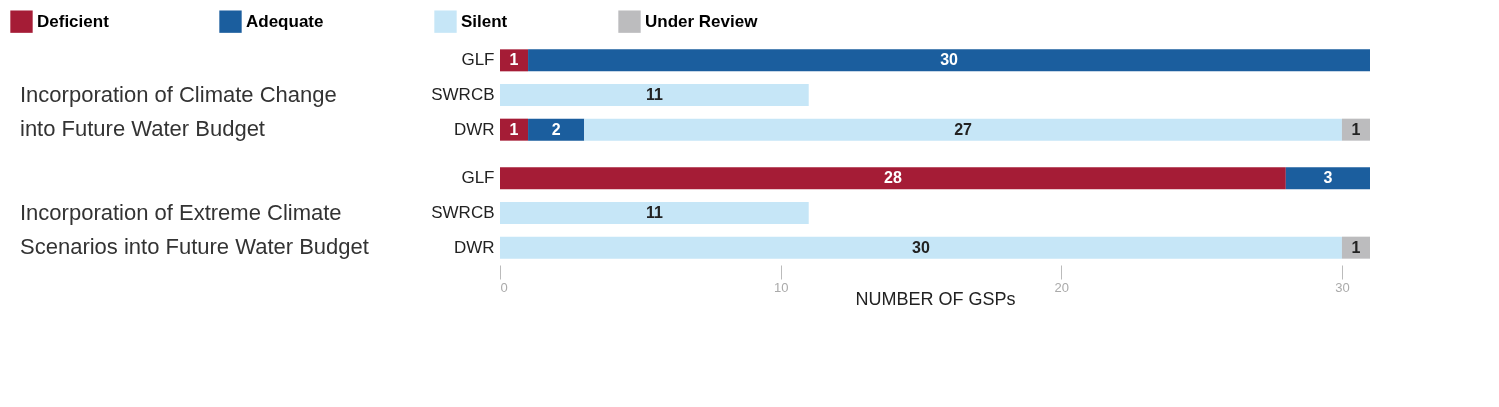 This screenshot has height=407, width=1499. What do you see at coordinates (1062, 287) in the screenshot?
I see `x-tick-label: 20` at bounding box center [1062, 287].